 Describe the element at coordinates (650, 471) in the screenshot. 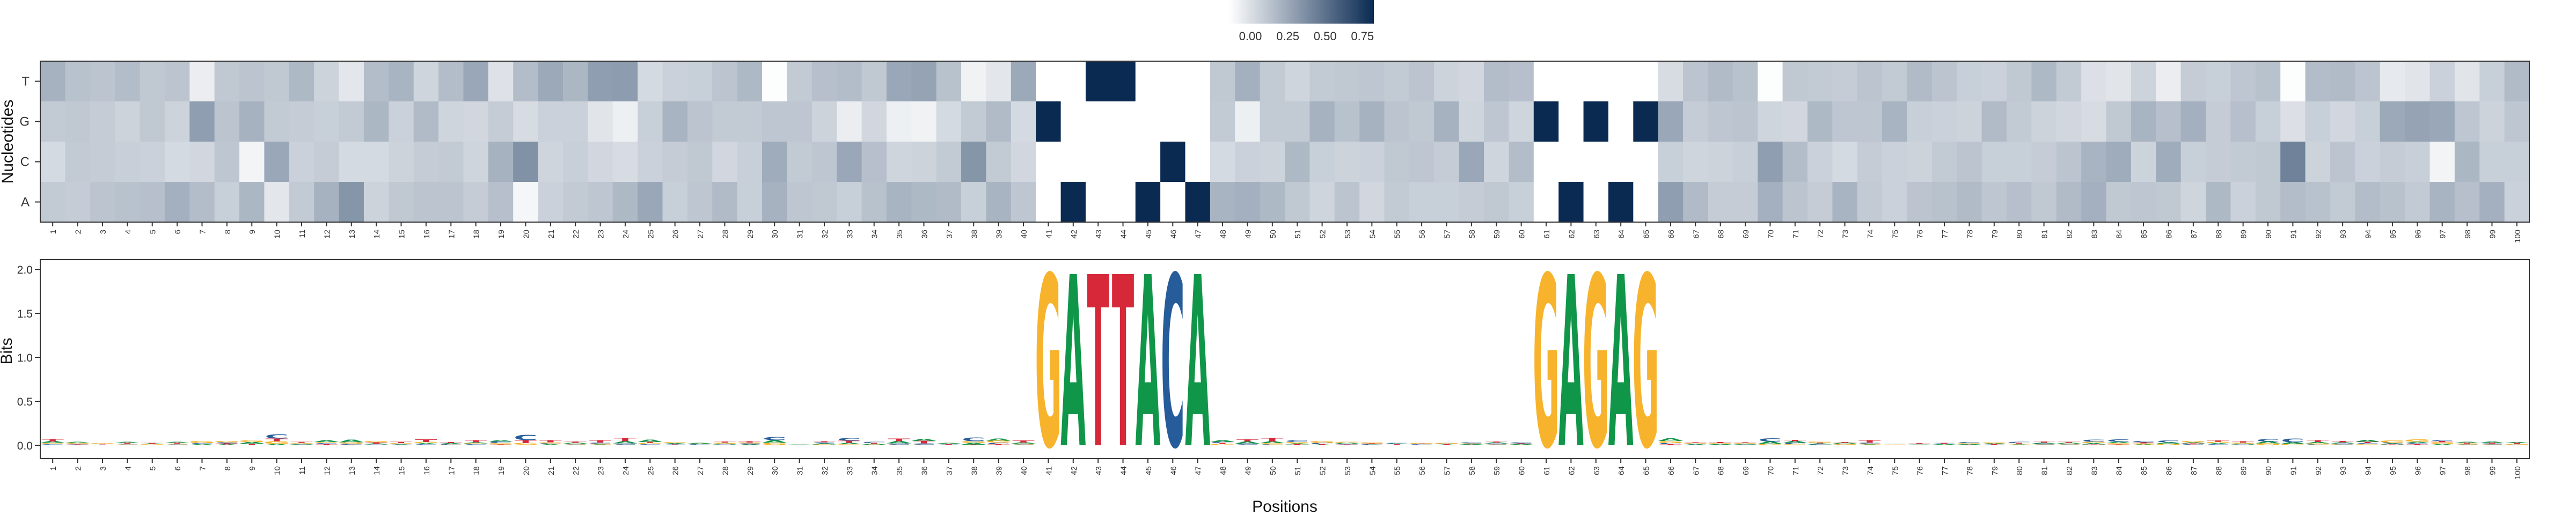

I see `logo-x-tick-label: 25` at that location.